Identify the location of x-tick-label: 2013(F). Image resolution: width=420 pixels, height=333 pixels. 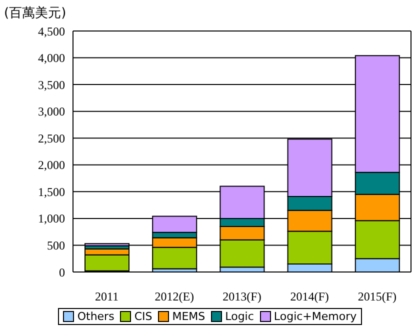
(242, 297).